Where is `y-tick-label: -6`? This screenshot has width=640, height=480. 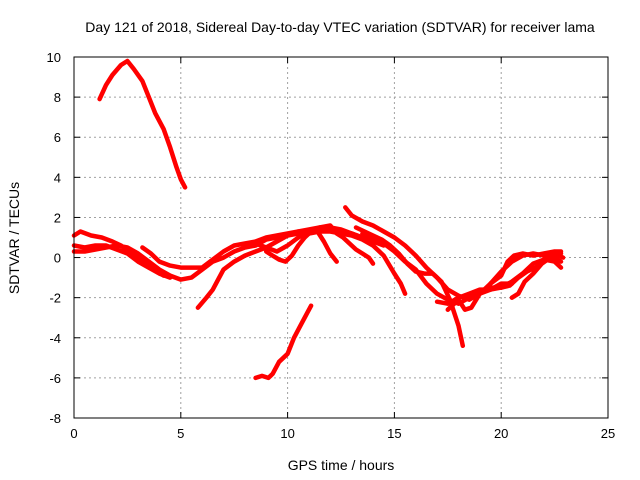 y-tick-label: -6 is located at coordinates (55, 378).